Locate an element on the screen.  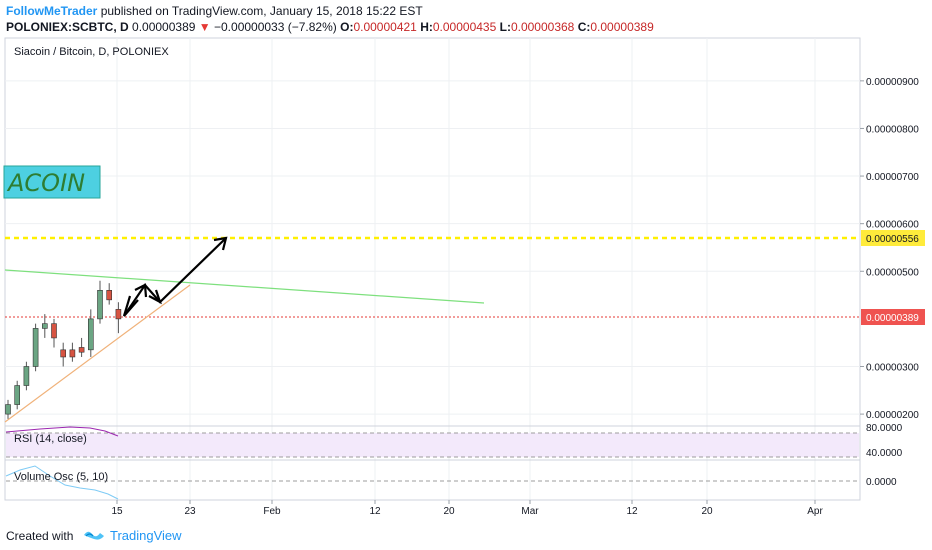
last-price-tag is located at coordinates (893, 317).